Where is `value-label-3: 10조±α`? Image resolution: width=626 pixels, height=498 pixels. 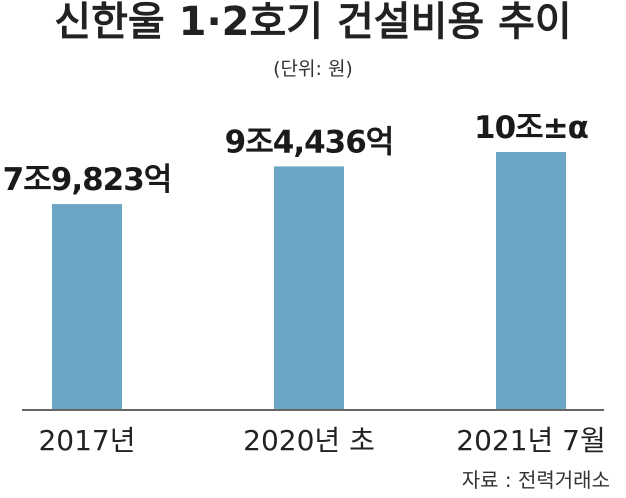
value-label-3: 10조±α is located at coordinates (531, 128).